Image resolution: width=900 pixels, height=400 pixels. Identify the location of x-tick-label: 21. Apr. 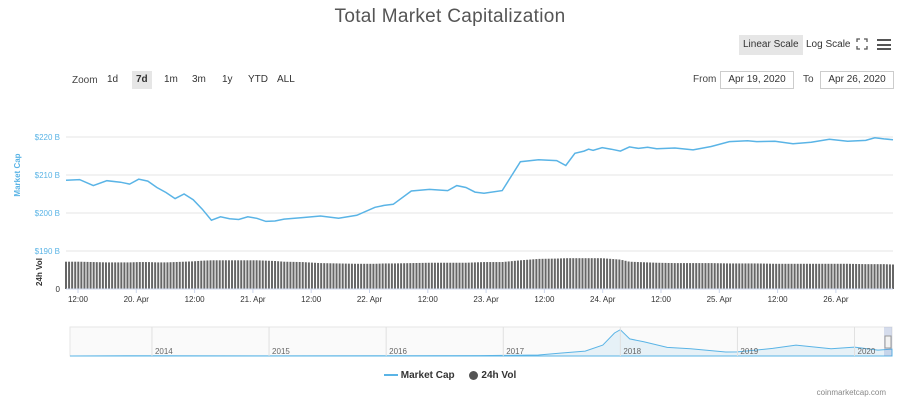
(253, 299).